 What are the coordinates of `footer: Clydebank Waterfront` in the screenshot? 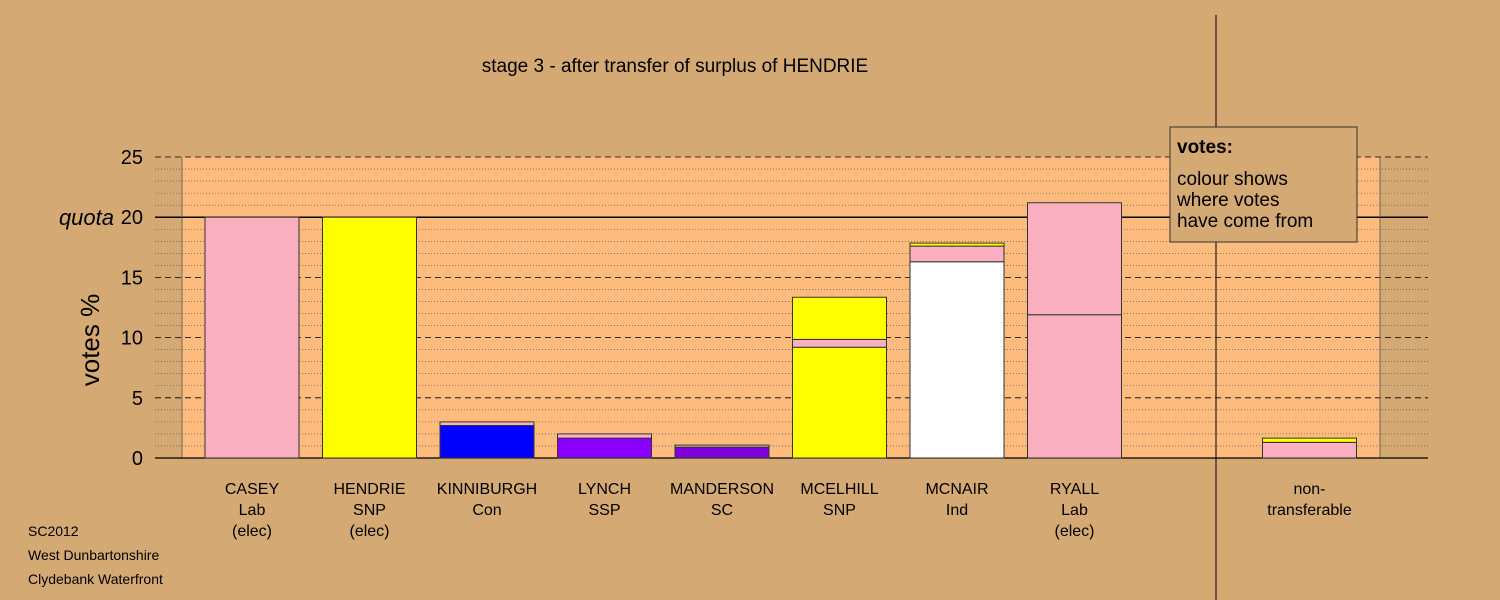 It's located at (95, 579).